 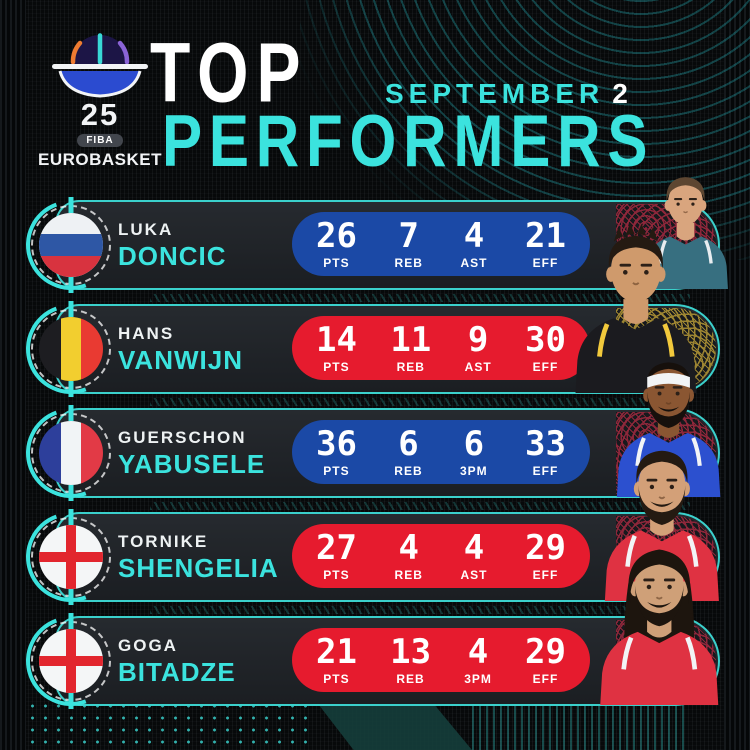 I want to click on stat: 21 EFF, so click(x=545, y=244).